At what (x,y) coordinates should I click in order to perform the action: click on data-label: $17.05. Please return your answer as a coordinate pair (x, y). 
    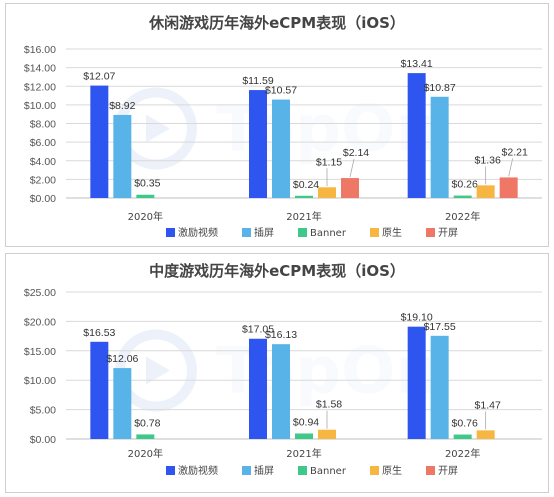
    Looking at the image, I should click on (258, 330).